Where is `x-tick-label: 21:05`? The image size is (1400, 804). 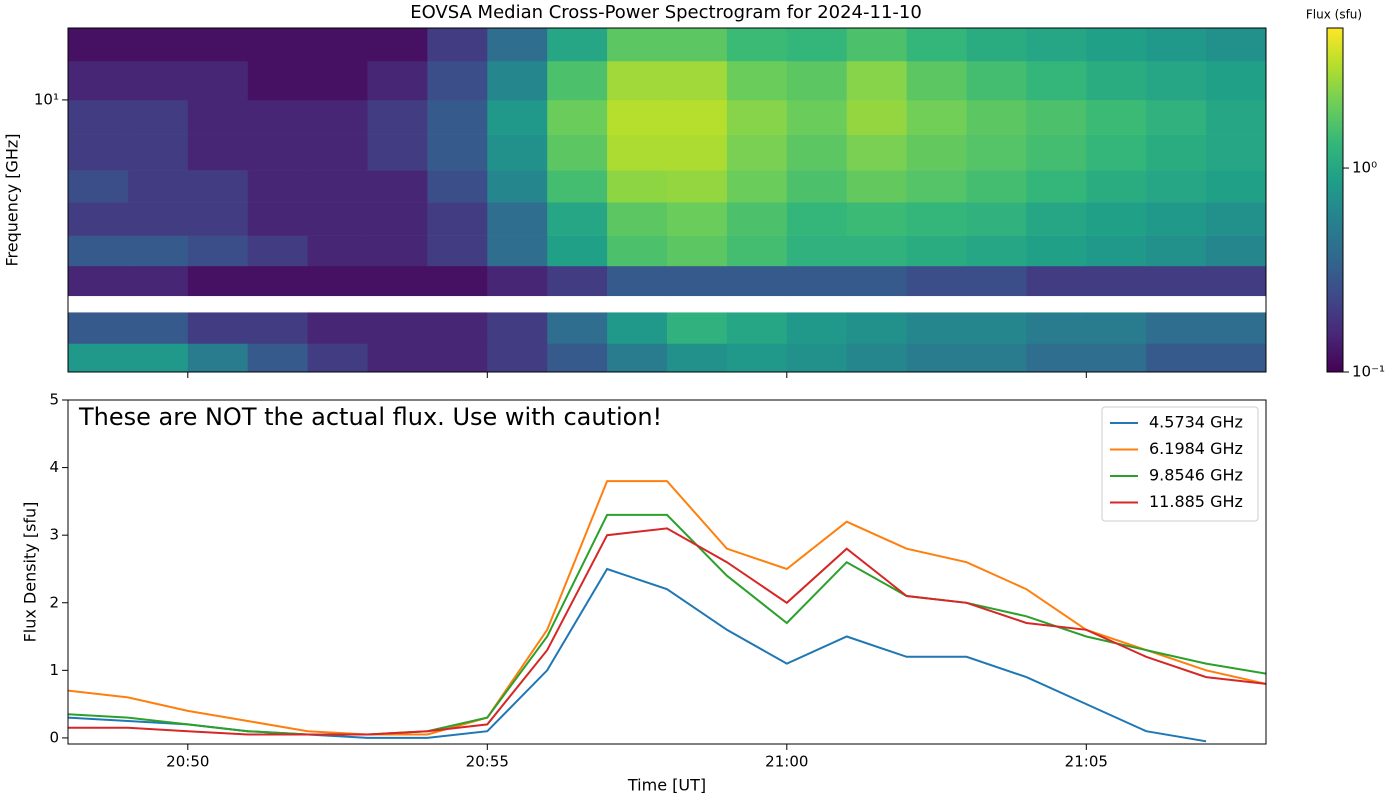
x-tick-label: 21:05 is located at coordinates (1086, 762).